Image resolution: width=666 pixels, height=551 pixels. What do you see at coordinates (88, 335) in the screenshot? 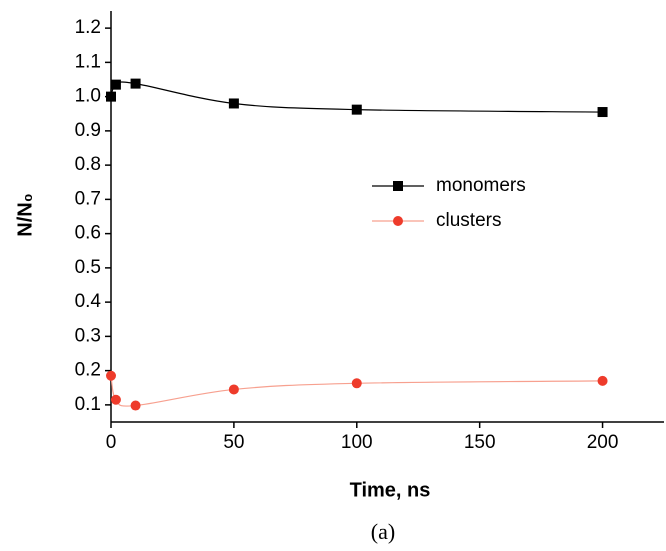
I see `y-tick-label: 0.3` at bounding box center [88, 335].